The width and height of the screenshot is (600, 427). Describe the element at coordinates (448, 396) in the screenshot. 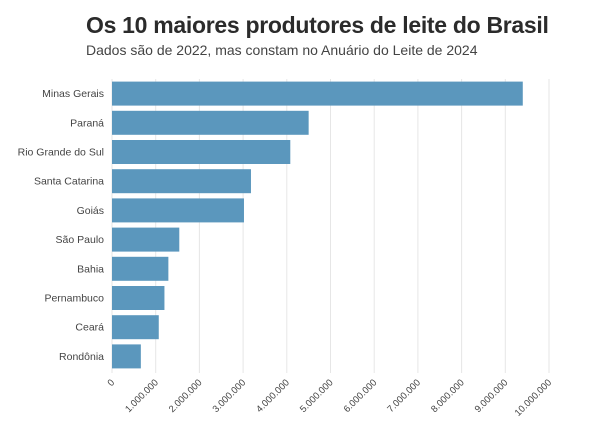

I see `x-tick-label: 8.000.000` at that location.